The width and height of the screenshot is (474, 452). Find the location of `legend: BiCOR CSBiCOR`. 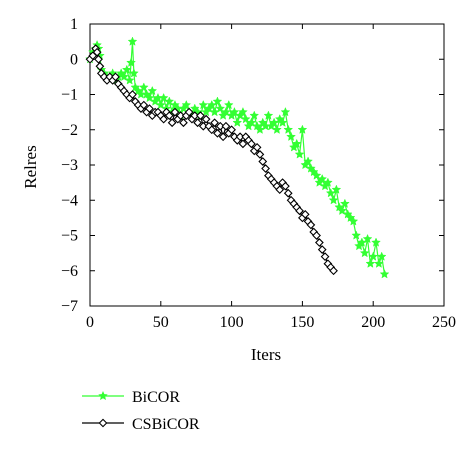

legend: BiCOR CSBiCOR is located at coordinates (141, 411).